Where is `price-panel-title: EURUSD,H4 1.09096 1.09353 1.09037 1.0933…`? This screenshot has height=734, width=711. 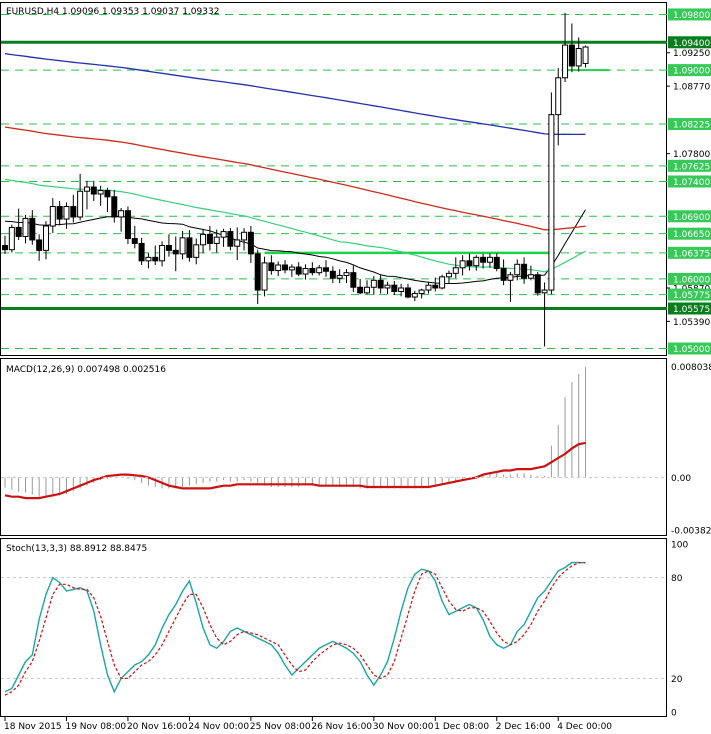
price-panel-title: EURUSD,H4 1.09096 1.09353 1.09037 1.0933… is located at coordinates (112, 12).